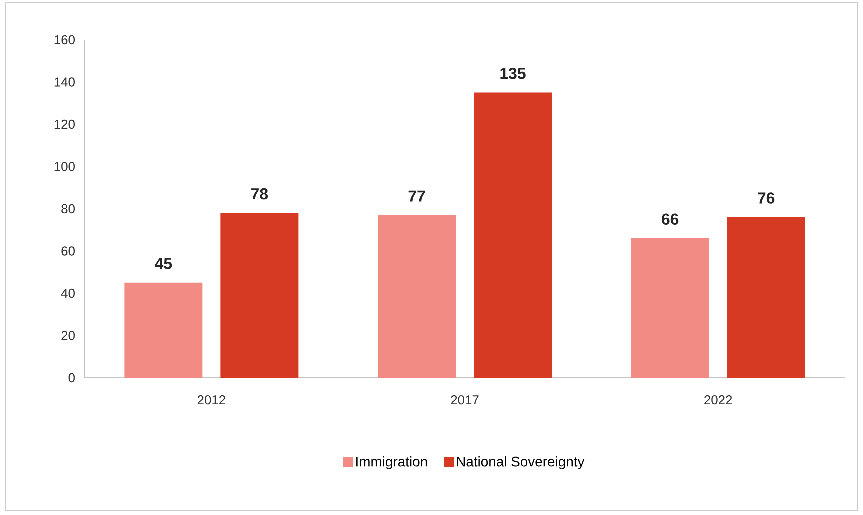 The width and height of the screenshot is (863, 515). Describe the element at coordinates (64, 125) in the screenshot. I see `y-tick-label: 120` at that location.